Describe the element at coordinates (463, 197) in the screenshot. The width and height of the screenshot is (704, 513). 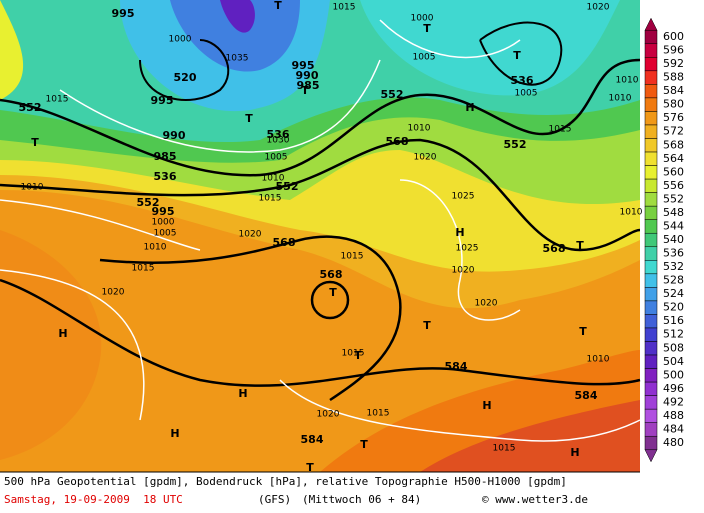
I see `map-label: 1025` at that location.